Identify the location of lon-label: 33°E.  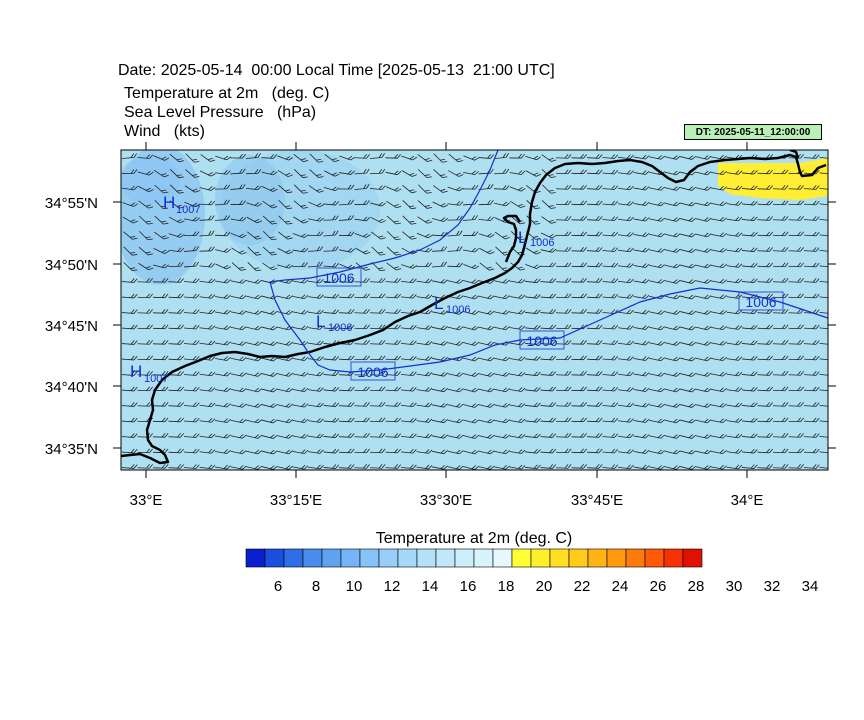
(146, 500).